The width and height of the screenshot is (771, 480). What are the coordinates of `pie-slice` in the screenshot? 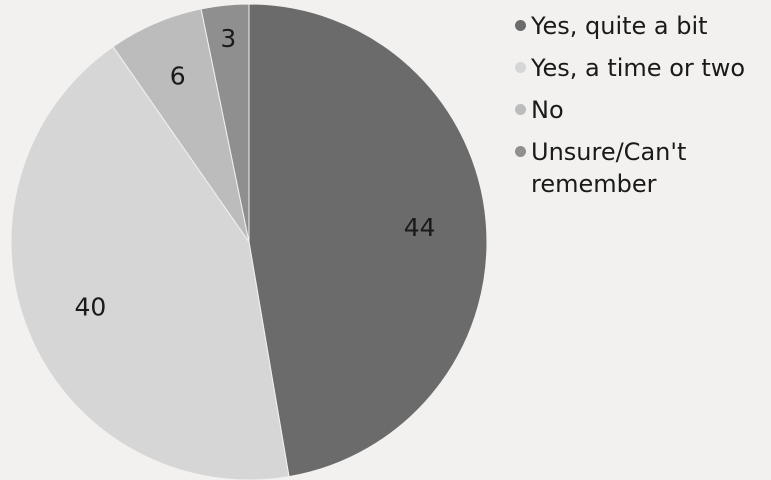 It's located at (225, 123).